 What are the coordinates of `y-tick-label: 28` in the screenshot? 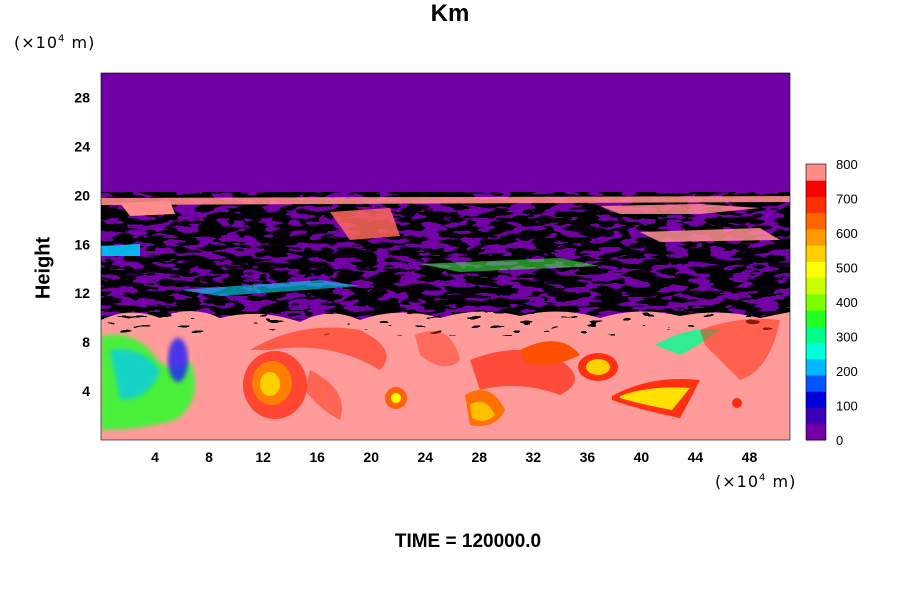 It's located at (82, 97).